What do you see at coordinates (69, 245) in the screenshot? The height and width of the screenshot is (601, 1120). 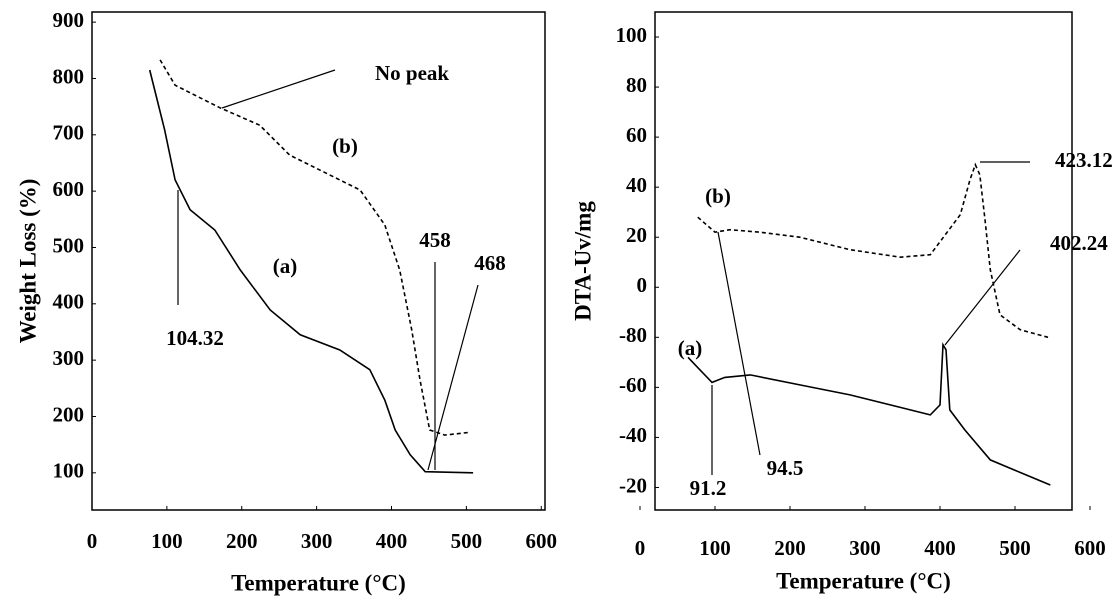 I see `y-tick-label: 500` at bounding box center [69, 245].